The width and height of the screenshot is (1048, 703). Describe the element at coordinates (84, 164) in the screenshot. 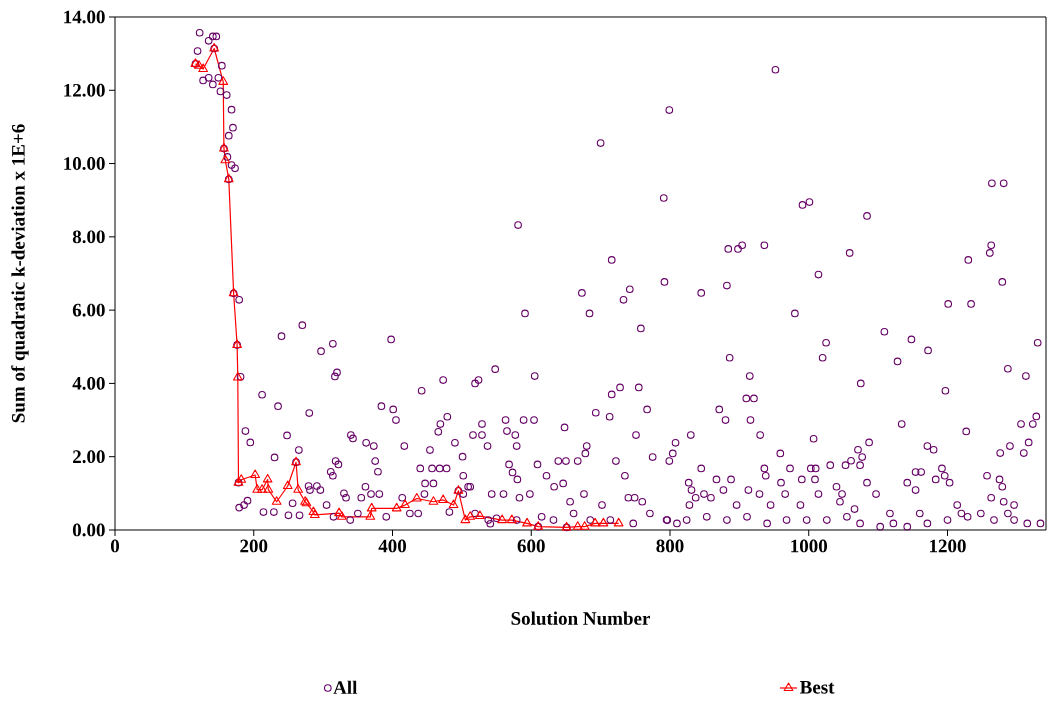

I see `y-tick-label: 10.00` at that location.